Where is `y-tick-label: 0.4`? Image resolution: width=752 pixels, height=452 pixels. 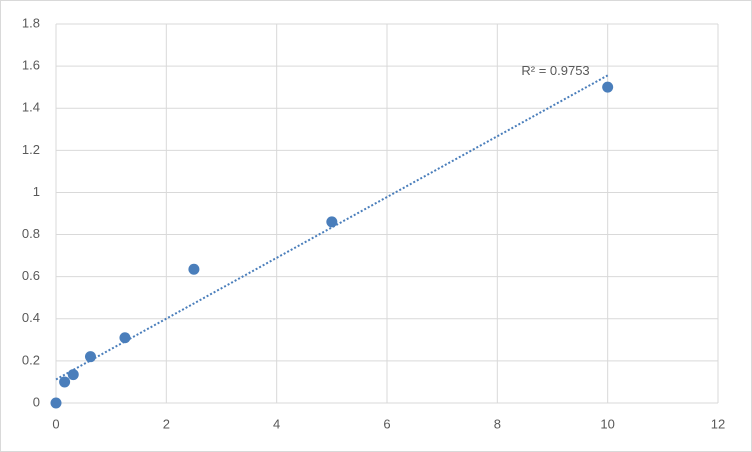
y-tick-label: 0.4 is located at coordinates (31, 317).